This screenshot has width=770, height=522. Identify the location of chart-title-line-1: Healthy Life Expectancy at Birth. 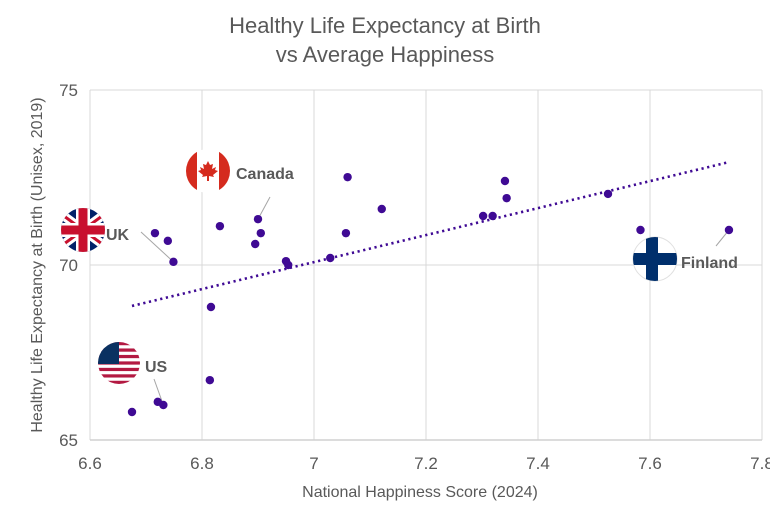
(385, 25).